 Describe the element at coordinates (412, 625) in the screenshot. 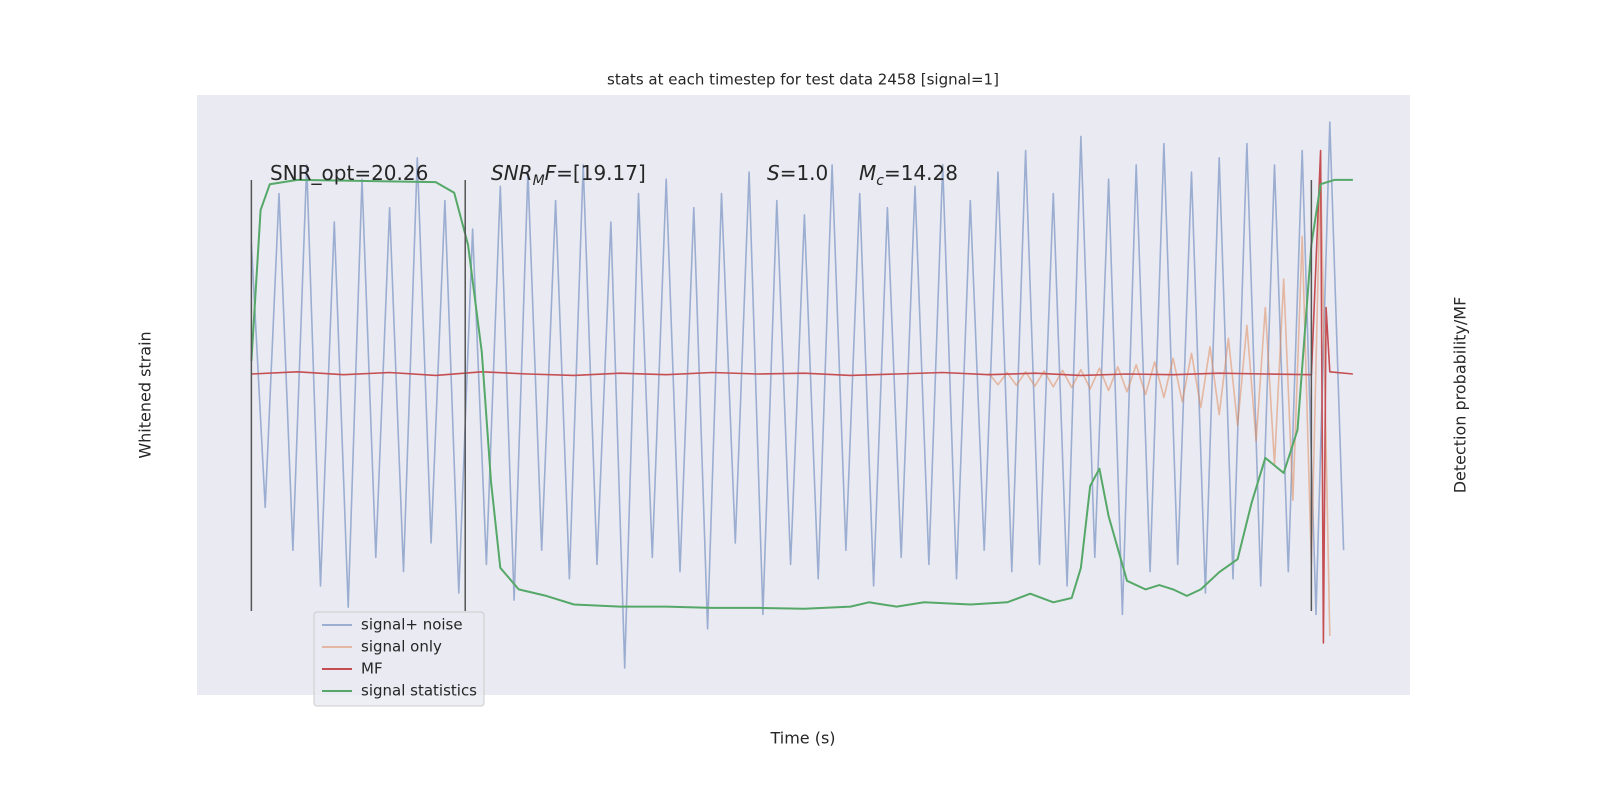

I see `legend-label: signal+ noise` at that location.